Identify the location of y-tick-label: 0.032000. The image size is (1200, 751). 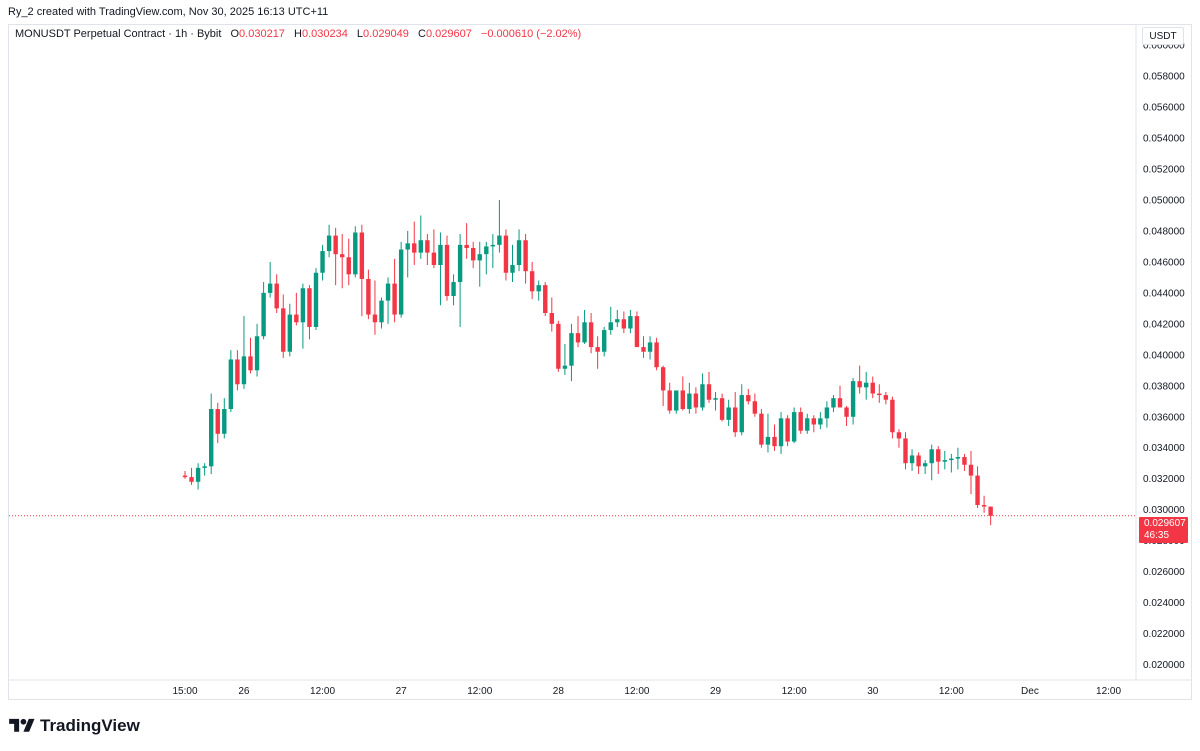
(1164, 479).